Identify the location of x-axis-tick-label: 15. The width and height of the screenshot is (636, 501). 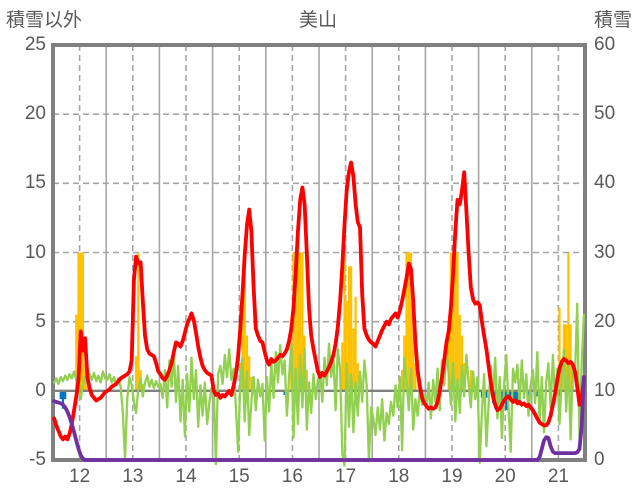
(239, 476).